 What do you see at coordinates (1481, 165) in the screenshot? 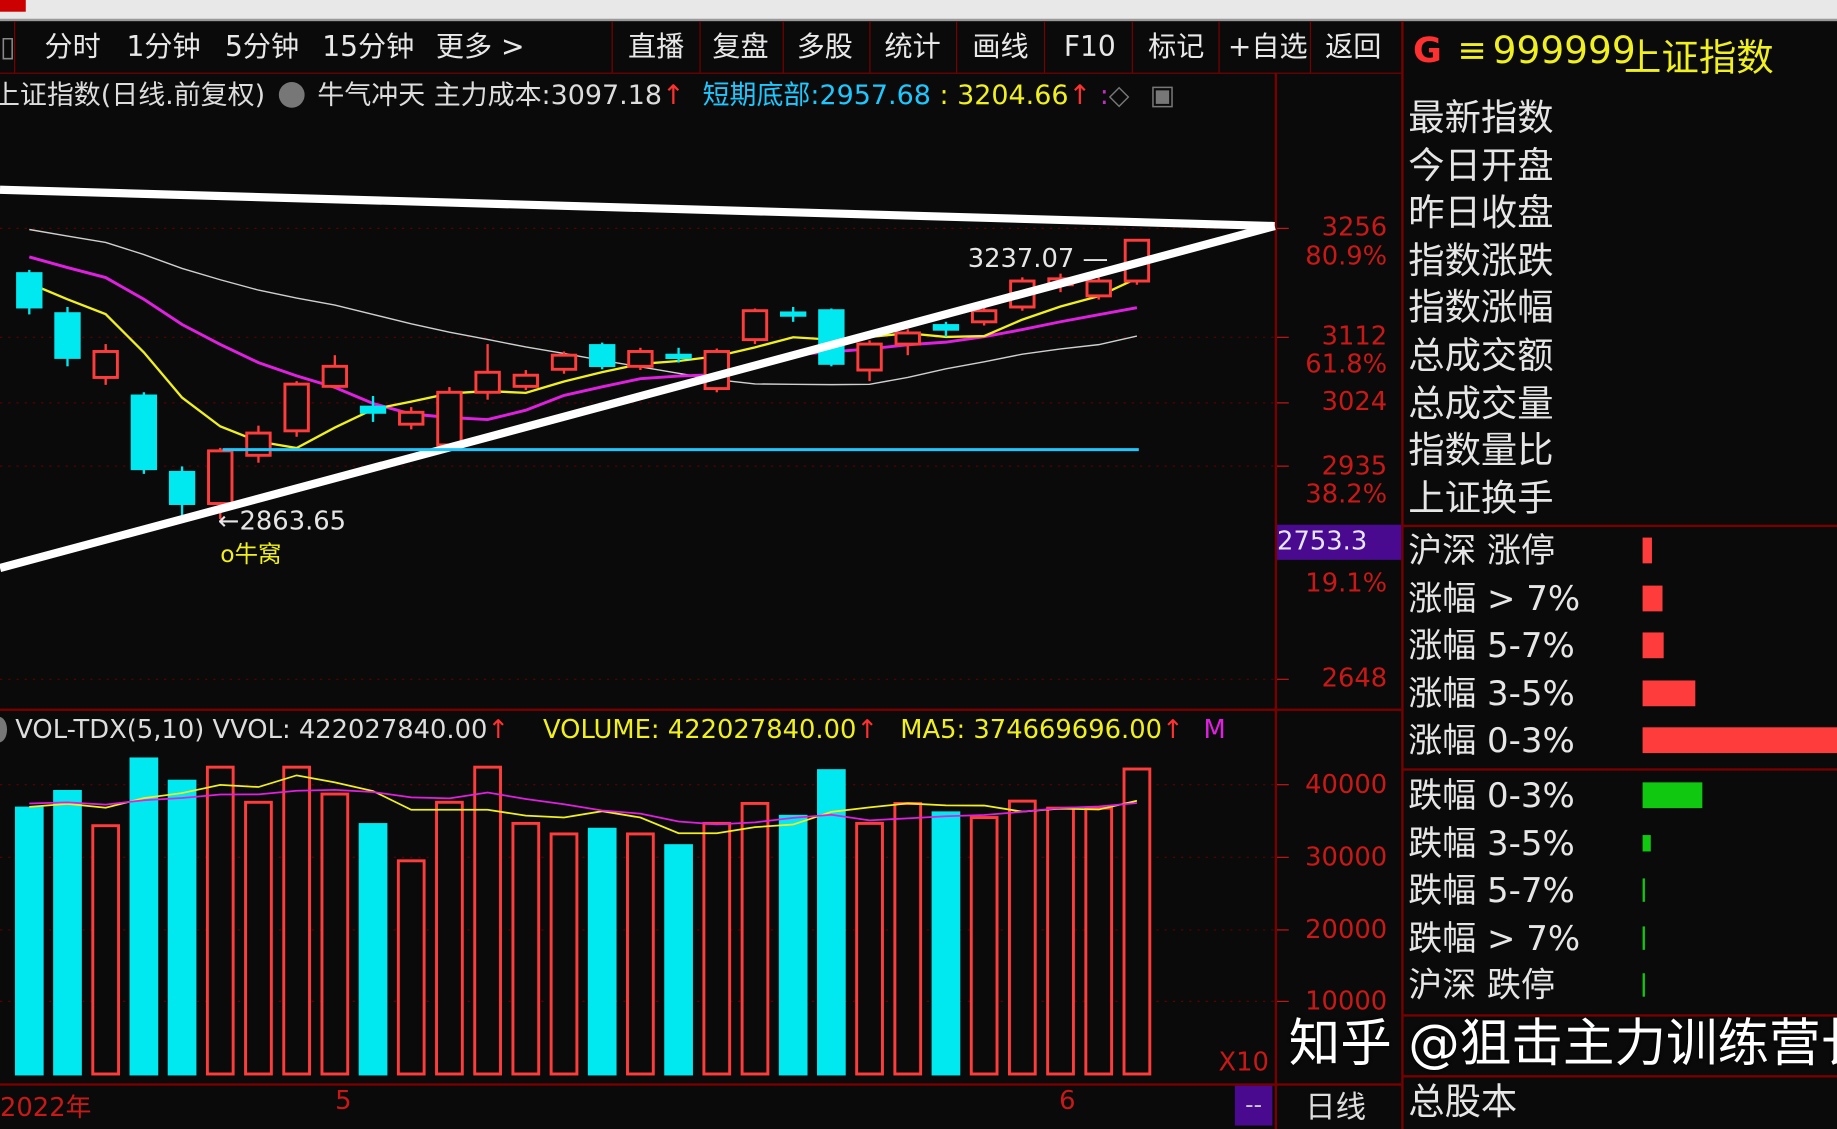
I see `quote-field-label: 今日开盘` at bounding box center [1481, 165].